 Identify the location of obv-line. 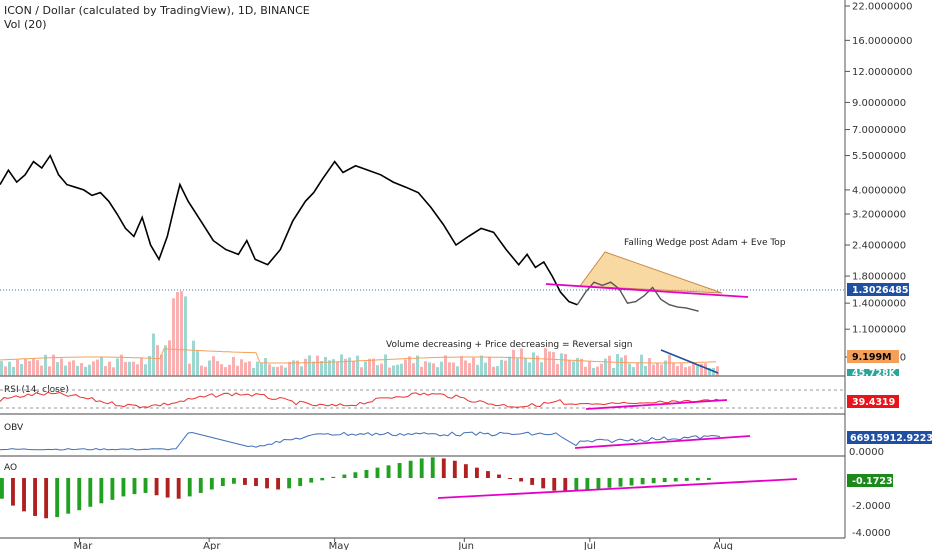
(360, 441).